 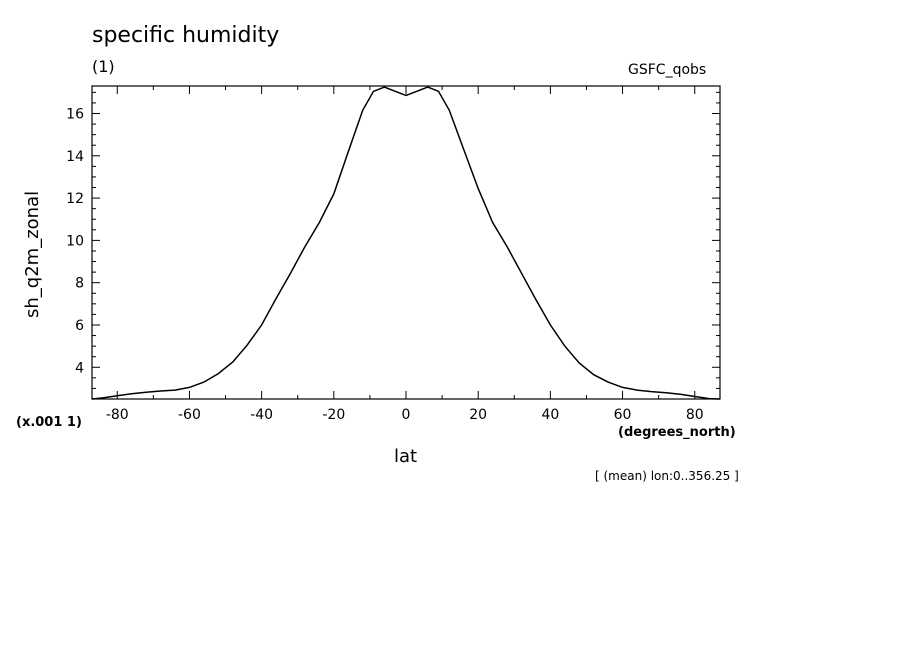 What do you see at coordinates (79, 326) in the screenshot?
I see `y-tick-label: 6` at bounding box center [79, 326].